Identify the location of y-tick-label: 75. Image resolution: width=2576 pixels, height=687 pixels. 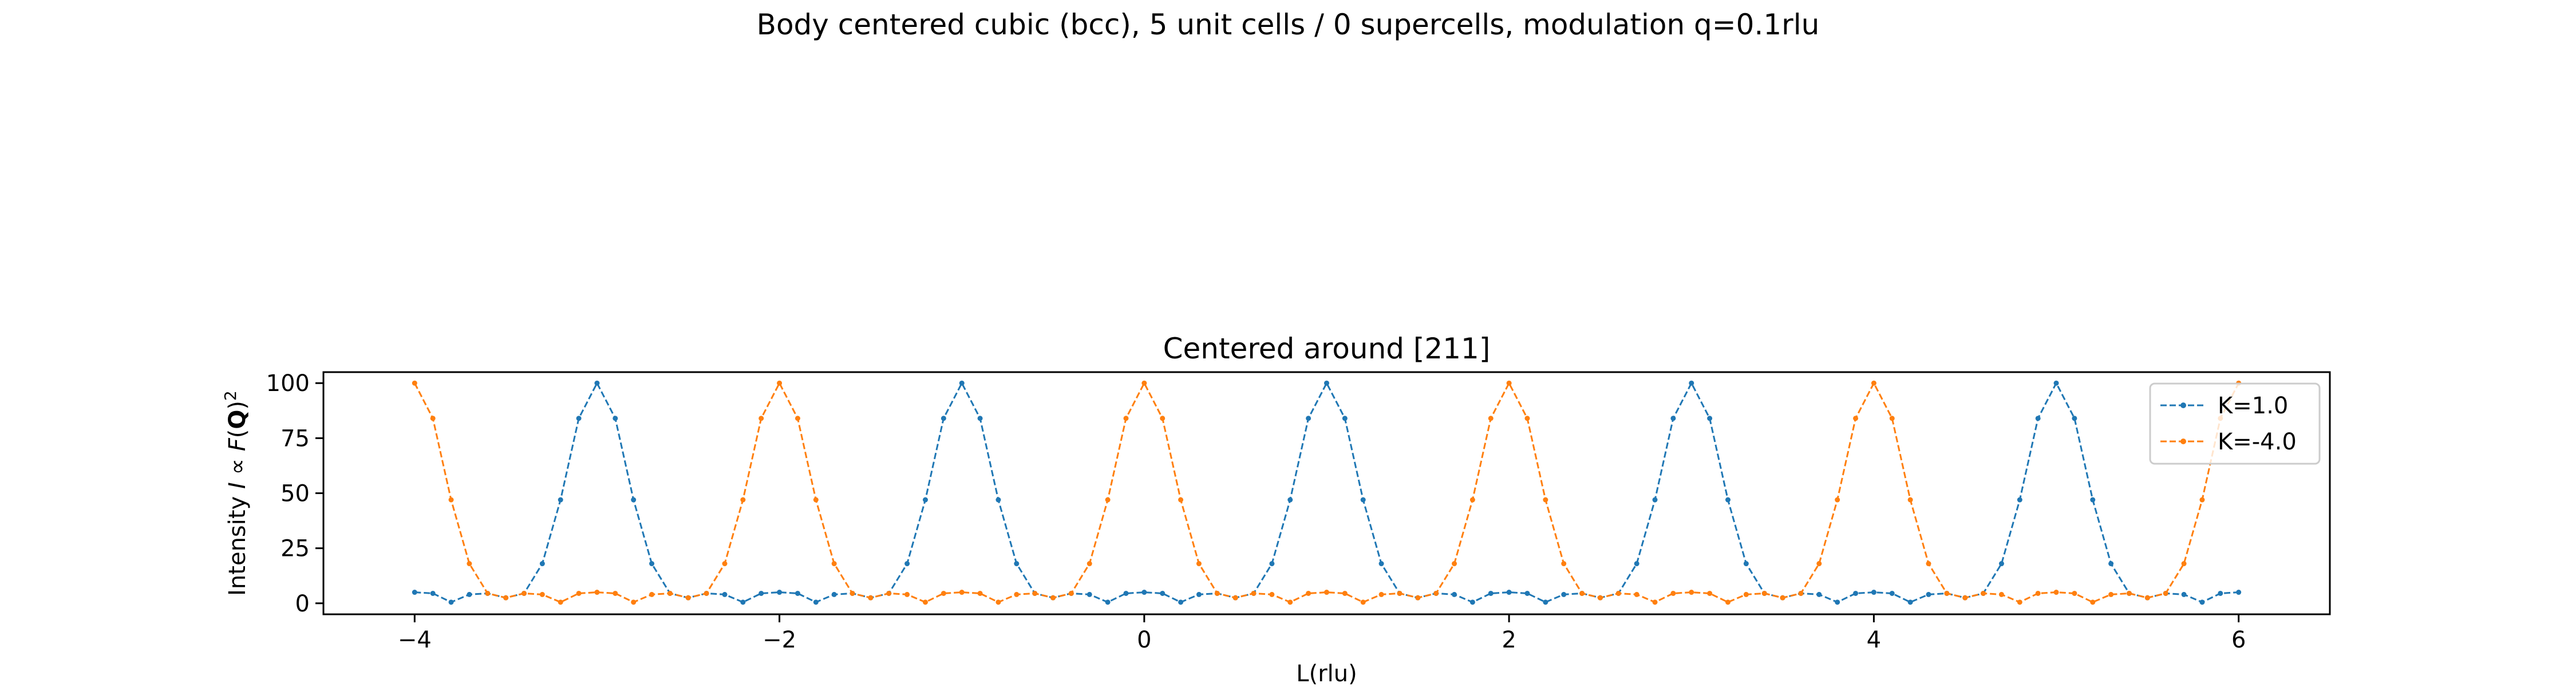
(295, 438).